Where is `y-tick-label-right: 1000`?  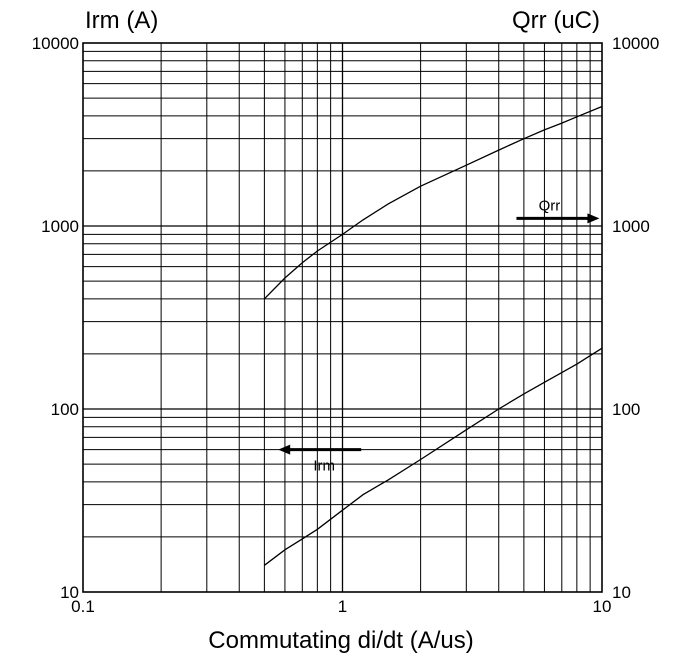
y-tick-label-right: 1000 is located at coordinates (631, 226).